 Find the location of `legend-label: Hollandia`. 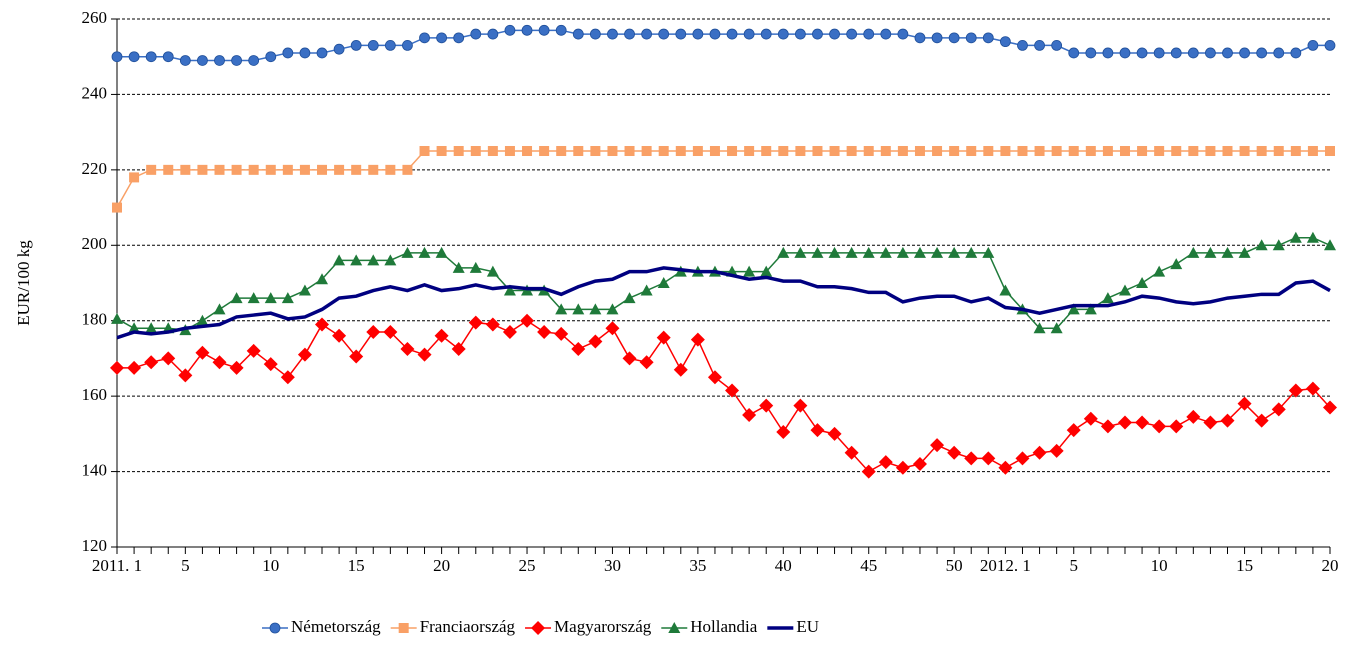

legend-label: Hollandia is located at coordinates (723, 626).